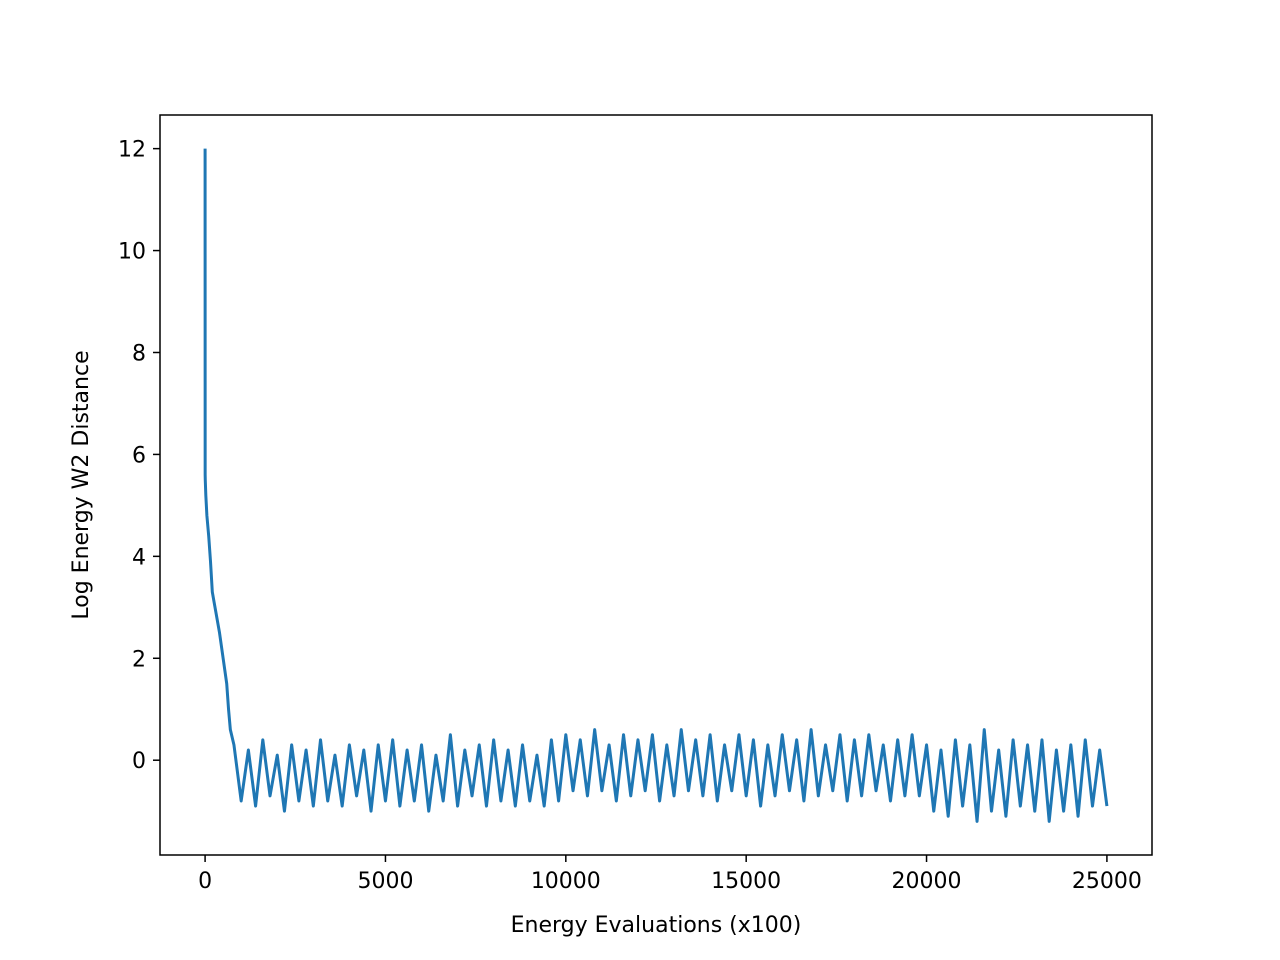  What do you see at coordinates (566, 881) in the screenshot?
I see `x-tick-label: 10000` at bounding box center [566, 881].